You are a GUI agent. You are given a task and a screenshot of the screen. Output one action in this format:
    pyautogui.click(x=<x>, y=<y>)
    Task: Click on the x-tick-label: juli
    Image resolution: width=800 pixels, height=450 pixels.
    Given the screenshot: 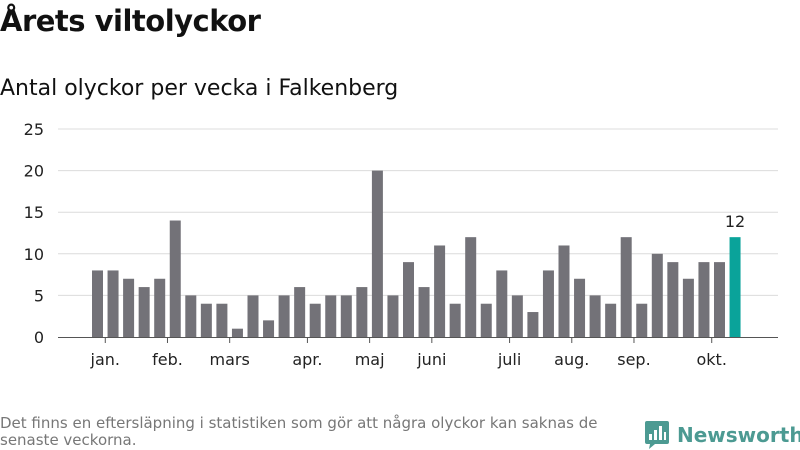 What is the action you would take?
    pyautogui.click(x=509, y=359)
    